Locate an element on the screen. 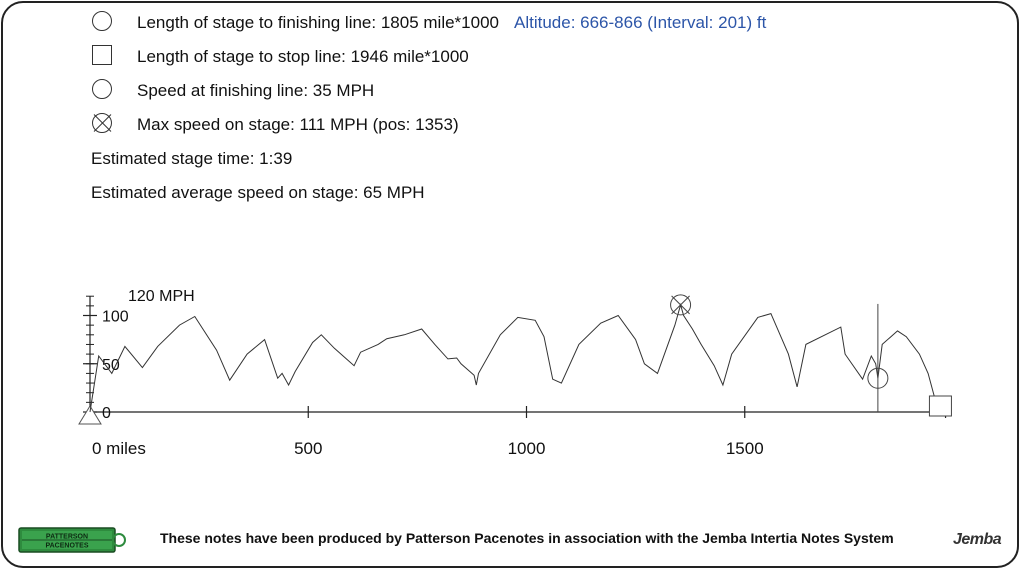 This screenshot has height=573, width=1024. speed-finish-circle-icon is located at coordinates (102, 89).